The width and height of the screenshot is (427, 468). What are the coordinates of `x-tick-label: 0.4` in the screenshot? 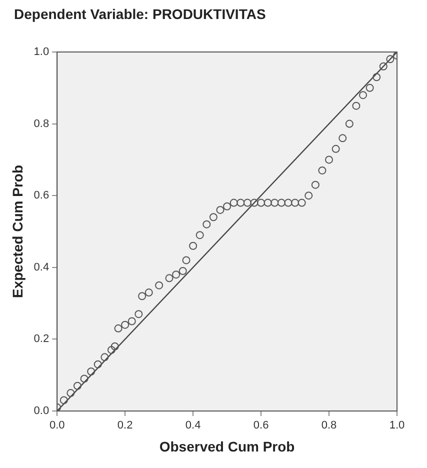 It's located at (193, 426).